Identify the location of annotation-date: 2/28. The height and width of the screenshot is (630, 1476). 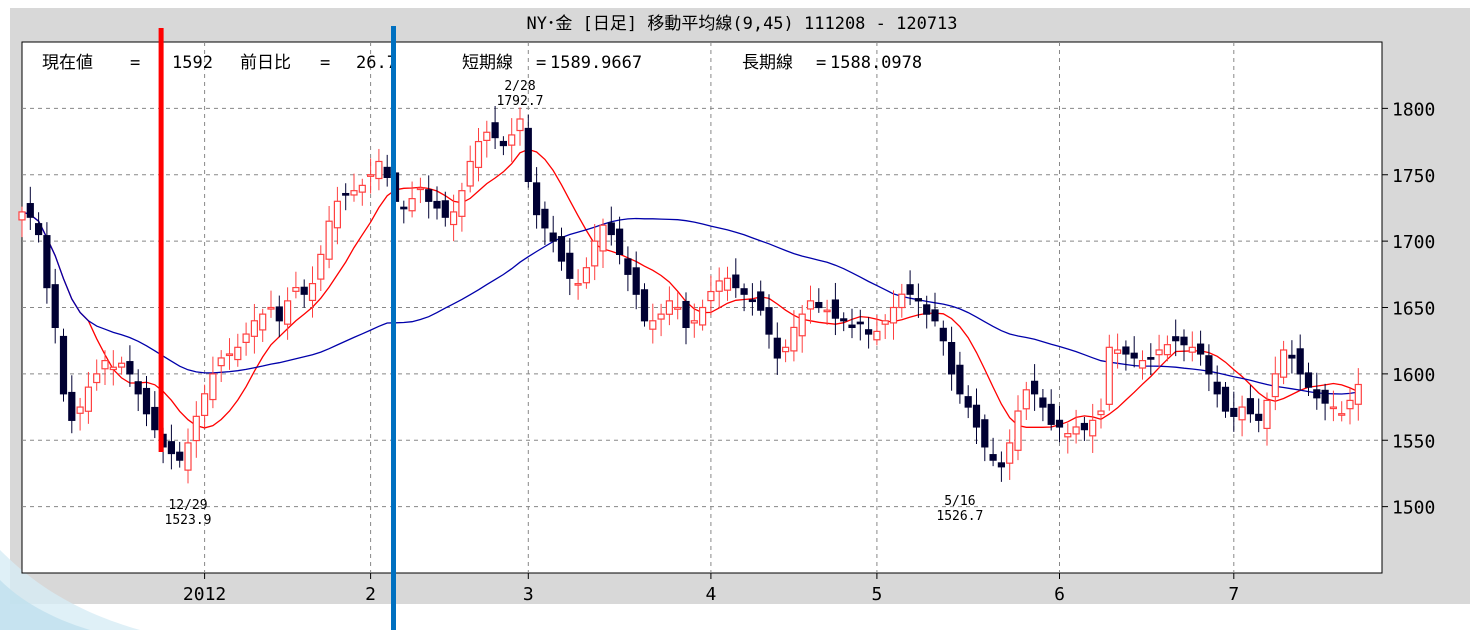
(519, 86).